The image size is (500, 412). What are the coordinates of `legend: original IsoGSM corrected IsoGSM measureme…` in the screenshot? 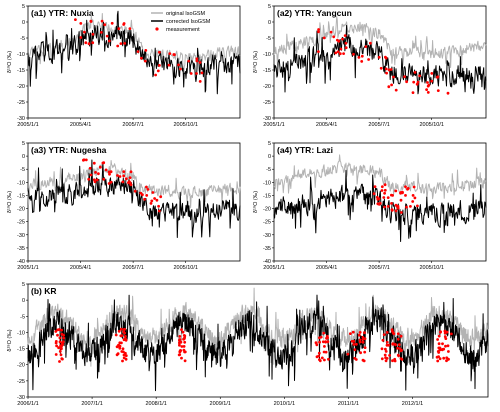 It's located at (192, 21).